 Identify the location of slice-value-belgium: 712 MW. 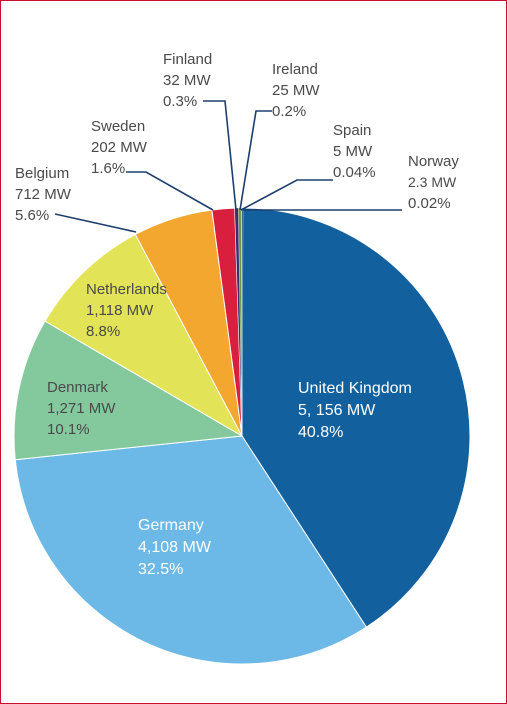
(43, 194).